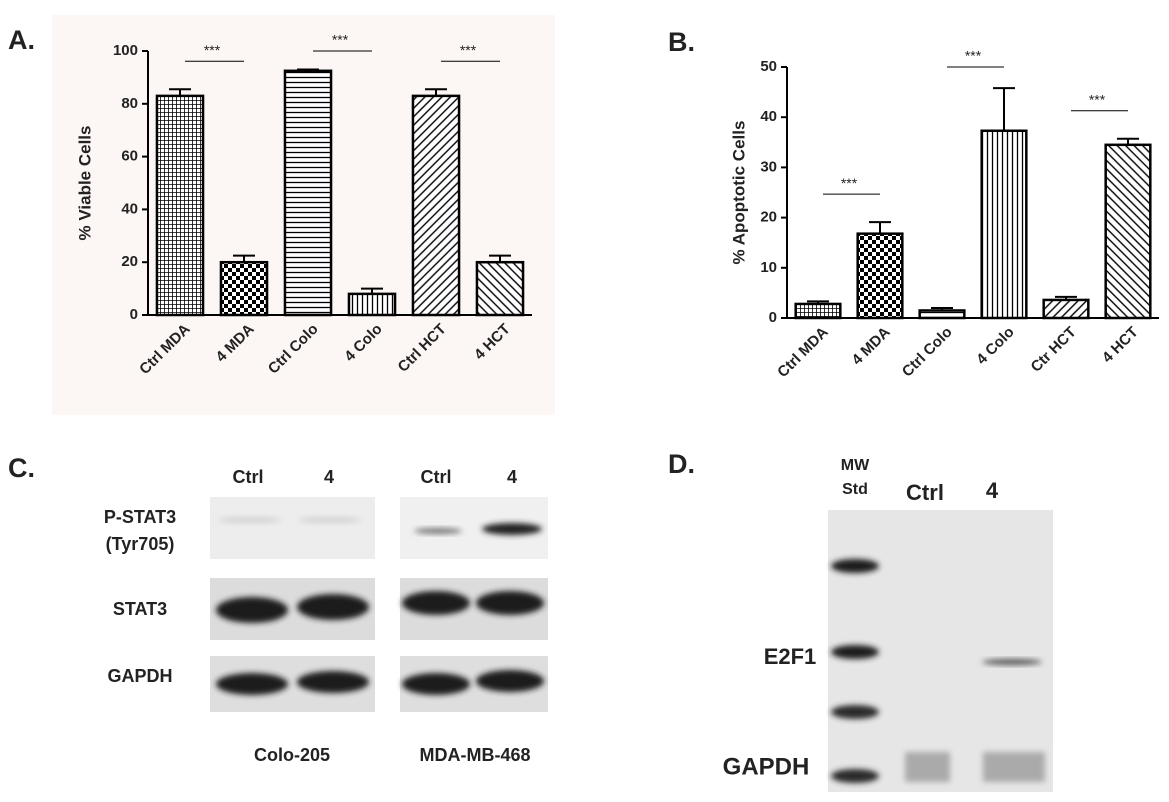 The height and width of the screenshot is (802, 1169). I want to click on x-tick-label: 4 HCT, so click(1120, 345).